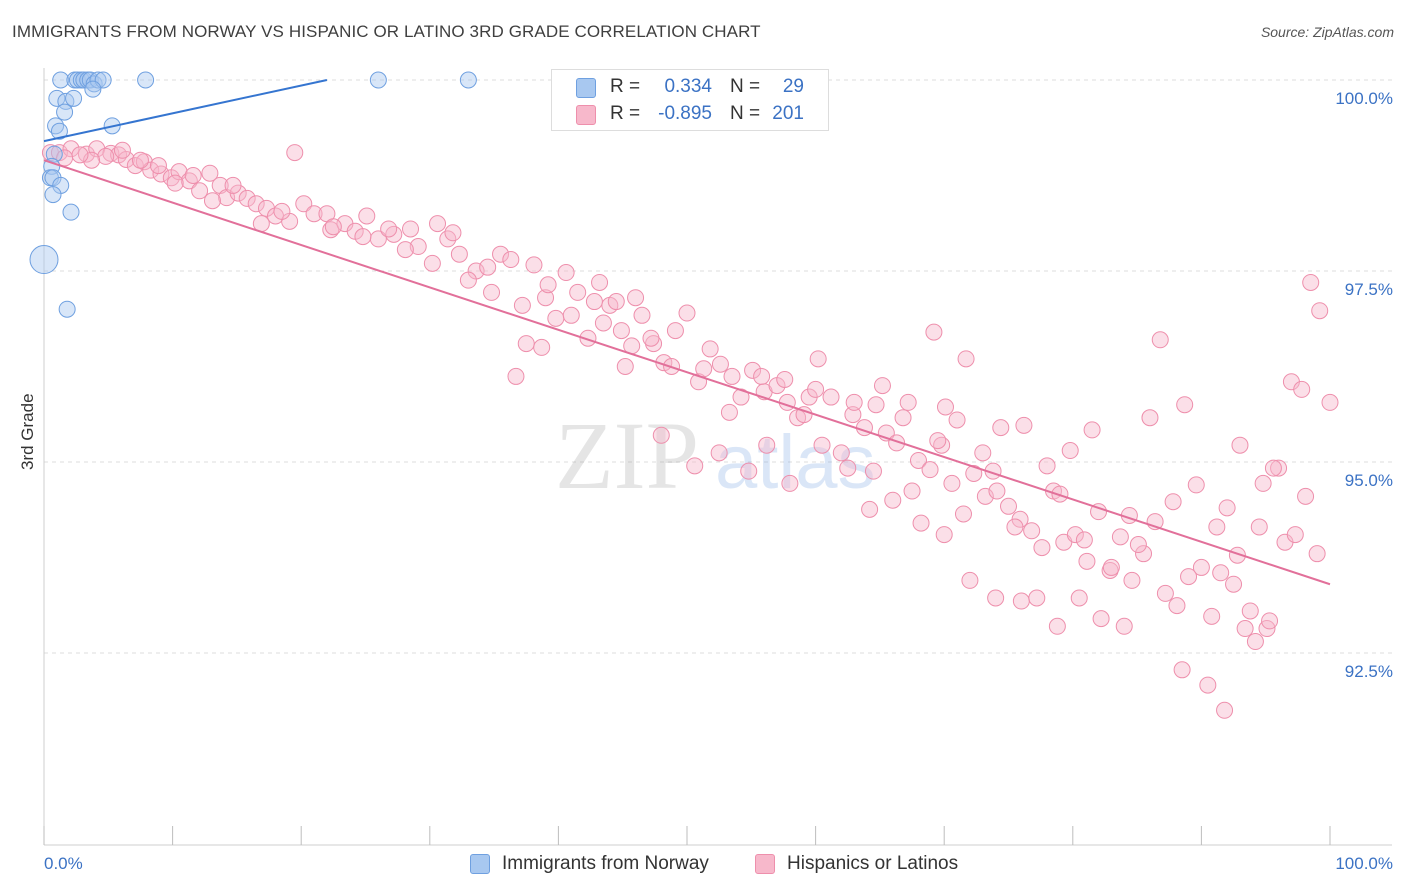  What do you see at coordinates (1327, 32) in the screenshot?
I see `source-credit: Source: ZipAtlas.com` at bounding box center [1327, 32].